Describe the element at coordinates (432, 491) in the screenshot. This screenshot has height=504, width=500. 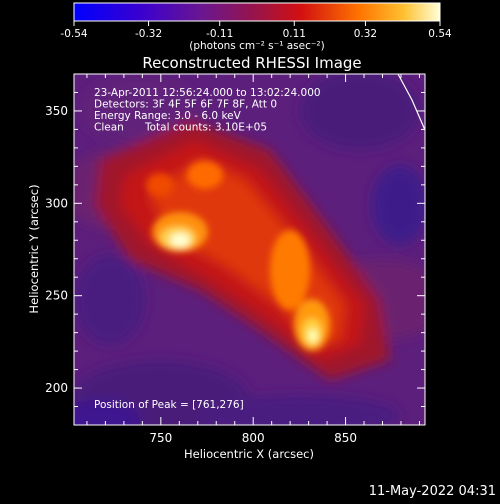
I see `footer-date: 11-May-2022 04:31` at that location.